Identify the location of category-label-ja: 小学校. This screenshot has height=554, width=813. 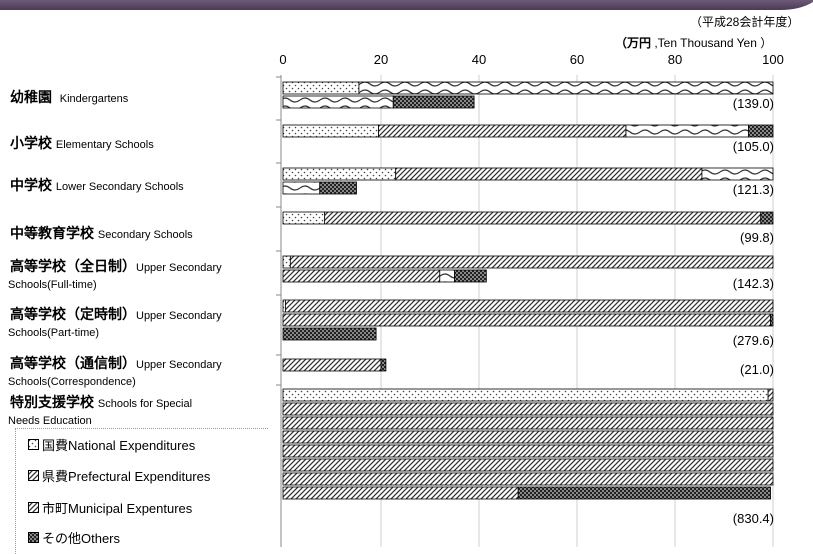
(31, 143).